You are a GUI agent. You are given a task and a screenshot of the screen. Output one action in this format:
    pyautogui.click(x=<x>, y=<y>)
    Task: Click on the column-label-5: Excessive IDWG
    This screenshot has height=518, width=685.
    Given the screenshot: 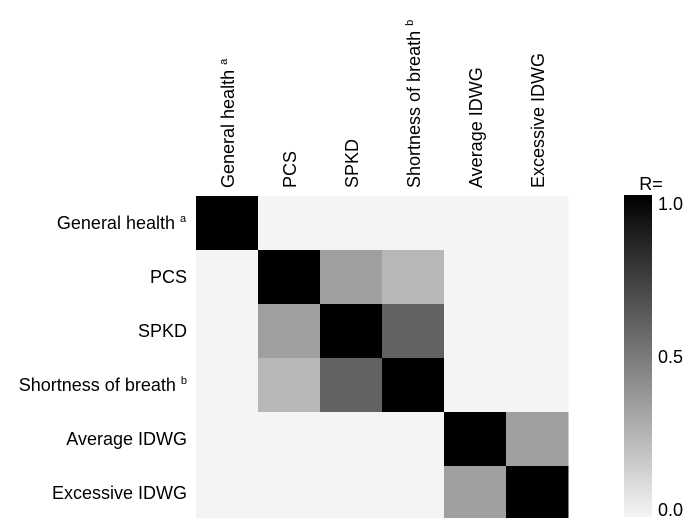 What is the action you would take?
    pyautogui.click(x=538, y=120)
    